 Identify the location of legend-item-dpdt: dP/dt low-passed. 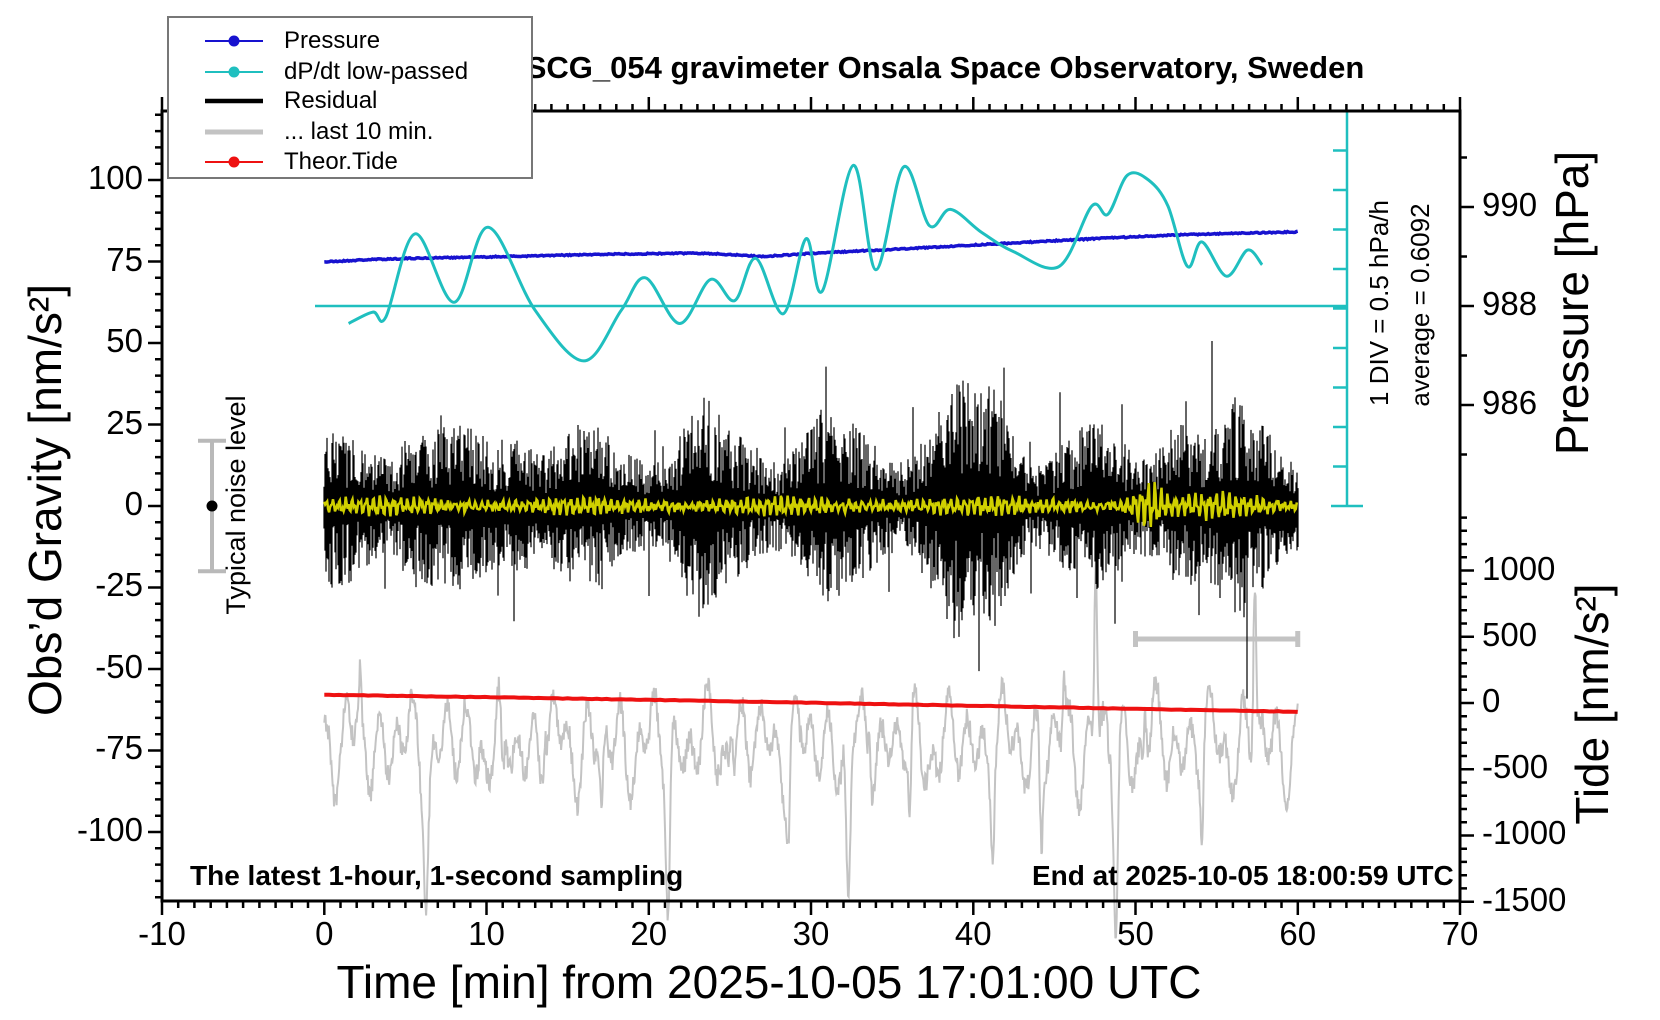
(318, 72).